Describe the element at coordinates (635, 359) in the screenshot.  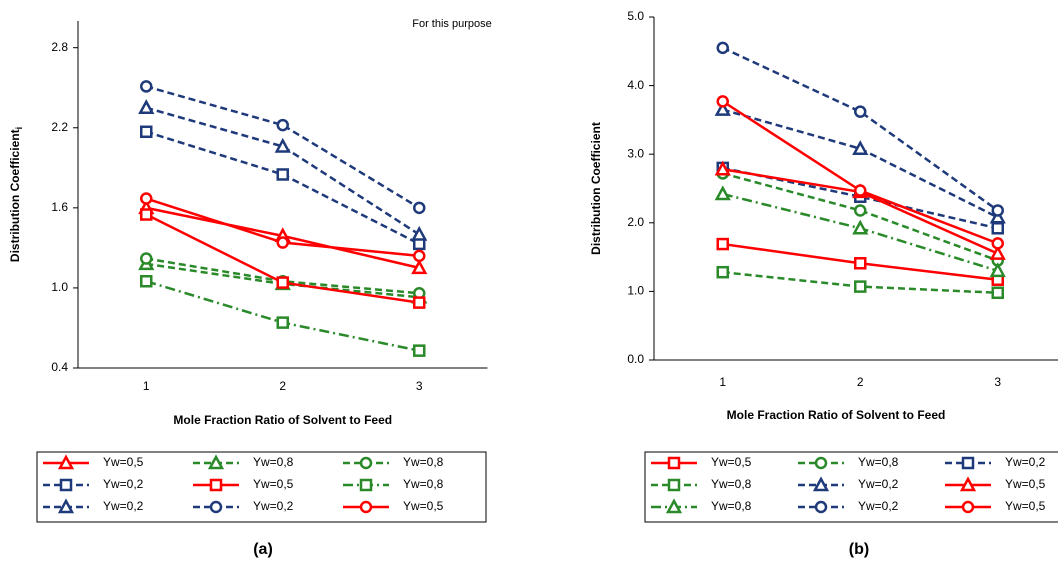
I see `y-tick-label: 0.0` at that location.